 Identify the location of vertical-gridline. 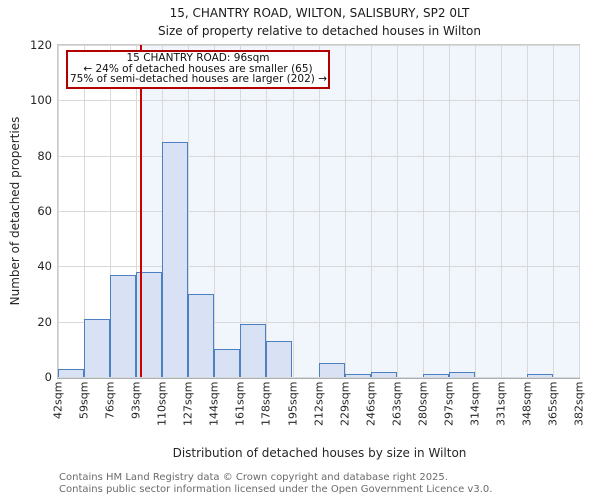
(579, 211).